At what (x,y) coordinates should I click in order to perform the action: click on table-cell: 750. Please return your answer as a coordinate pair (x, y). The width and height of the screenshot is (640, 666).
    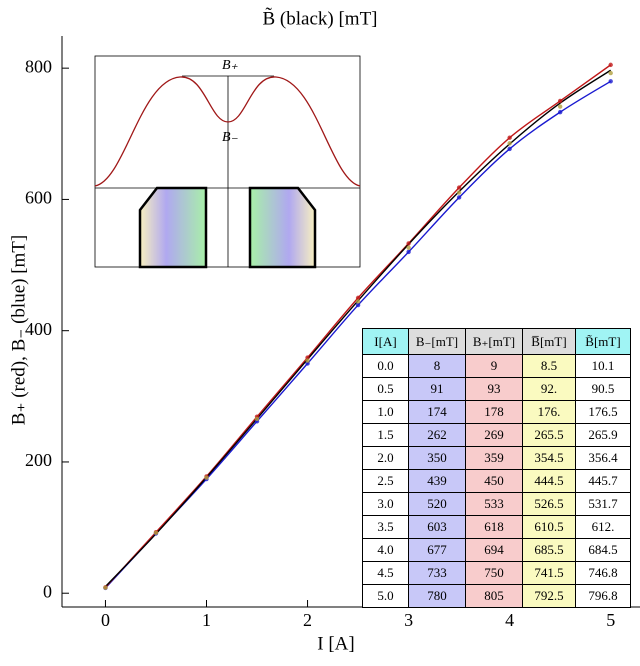
    Looking at the image, I should click on (494, 573).